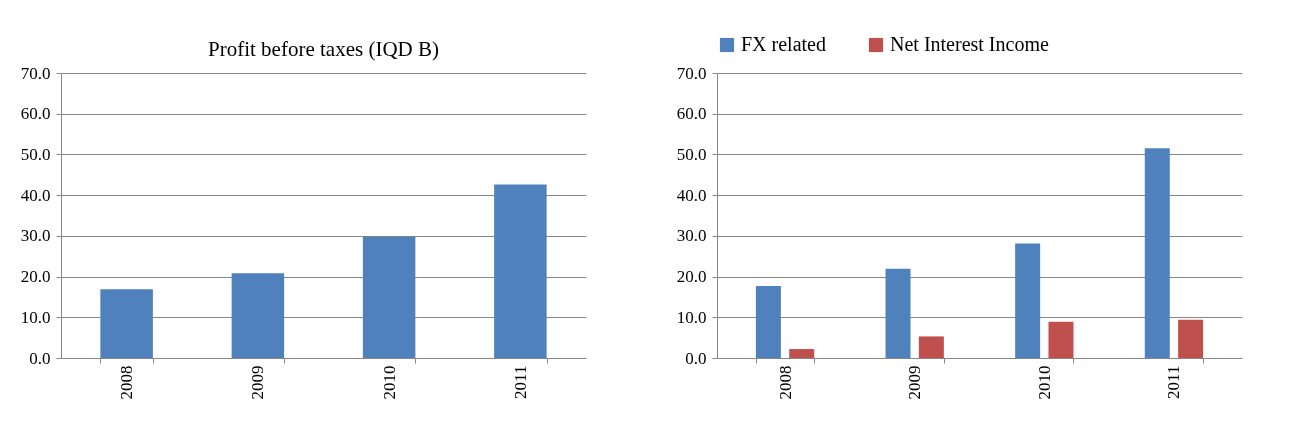  I want to click on legend-label: FX related, so click(783, 44).